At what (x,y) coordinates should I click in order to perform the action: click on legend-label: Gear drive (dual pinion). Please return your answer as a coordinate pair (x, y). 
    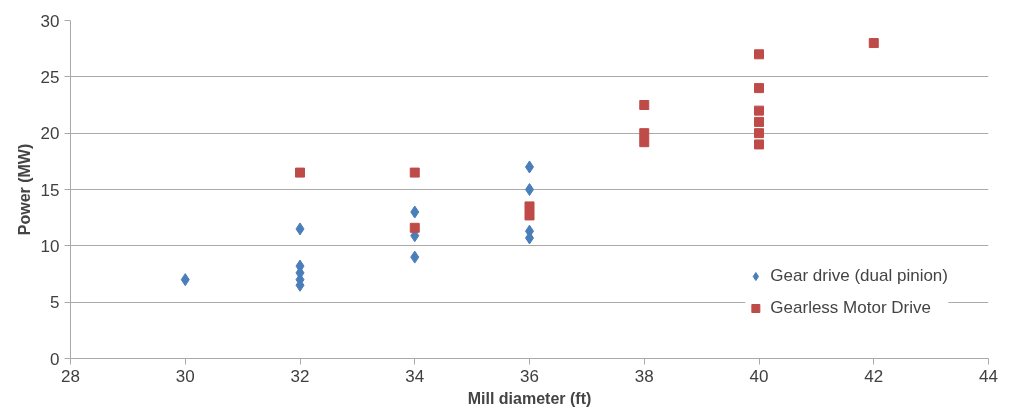
    Looking at the image, I should click on (859, 276).